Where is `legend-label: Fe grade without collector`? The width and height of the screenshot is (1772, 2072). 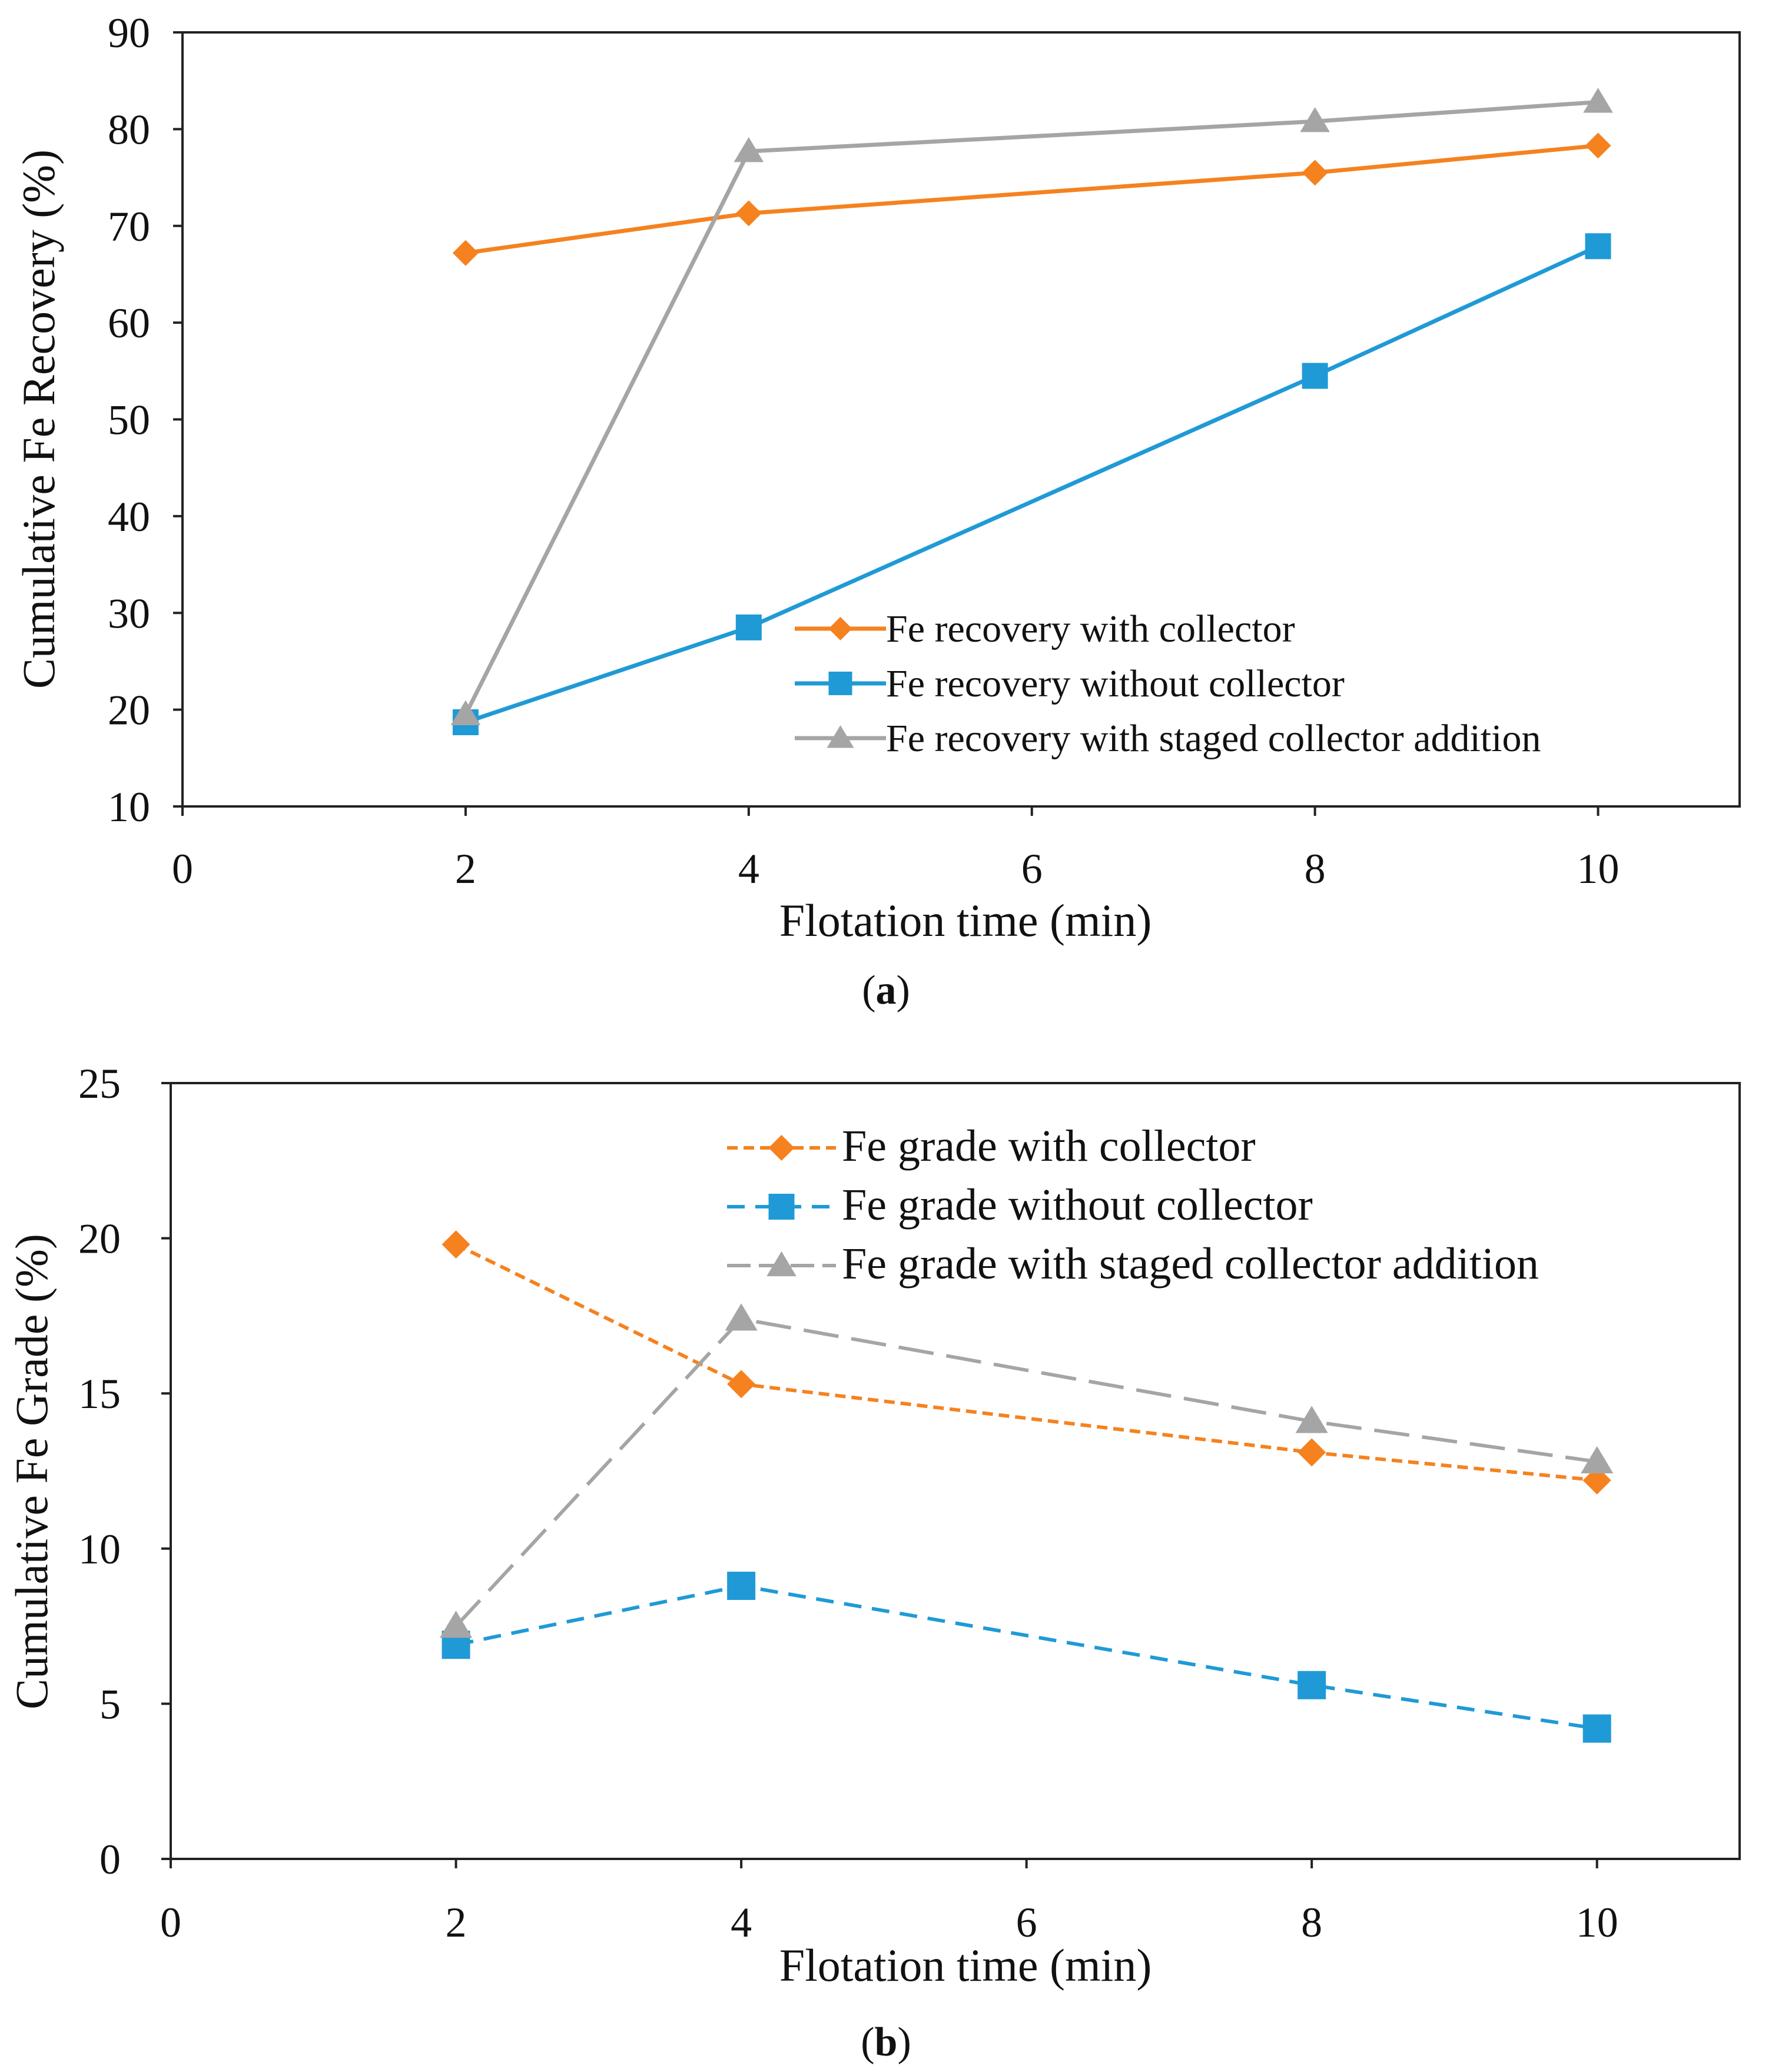
legend-label: Fe grade without collector is located at coordinates (1077, 1205).